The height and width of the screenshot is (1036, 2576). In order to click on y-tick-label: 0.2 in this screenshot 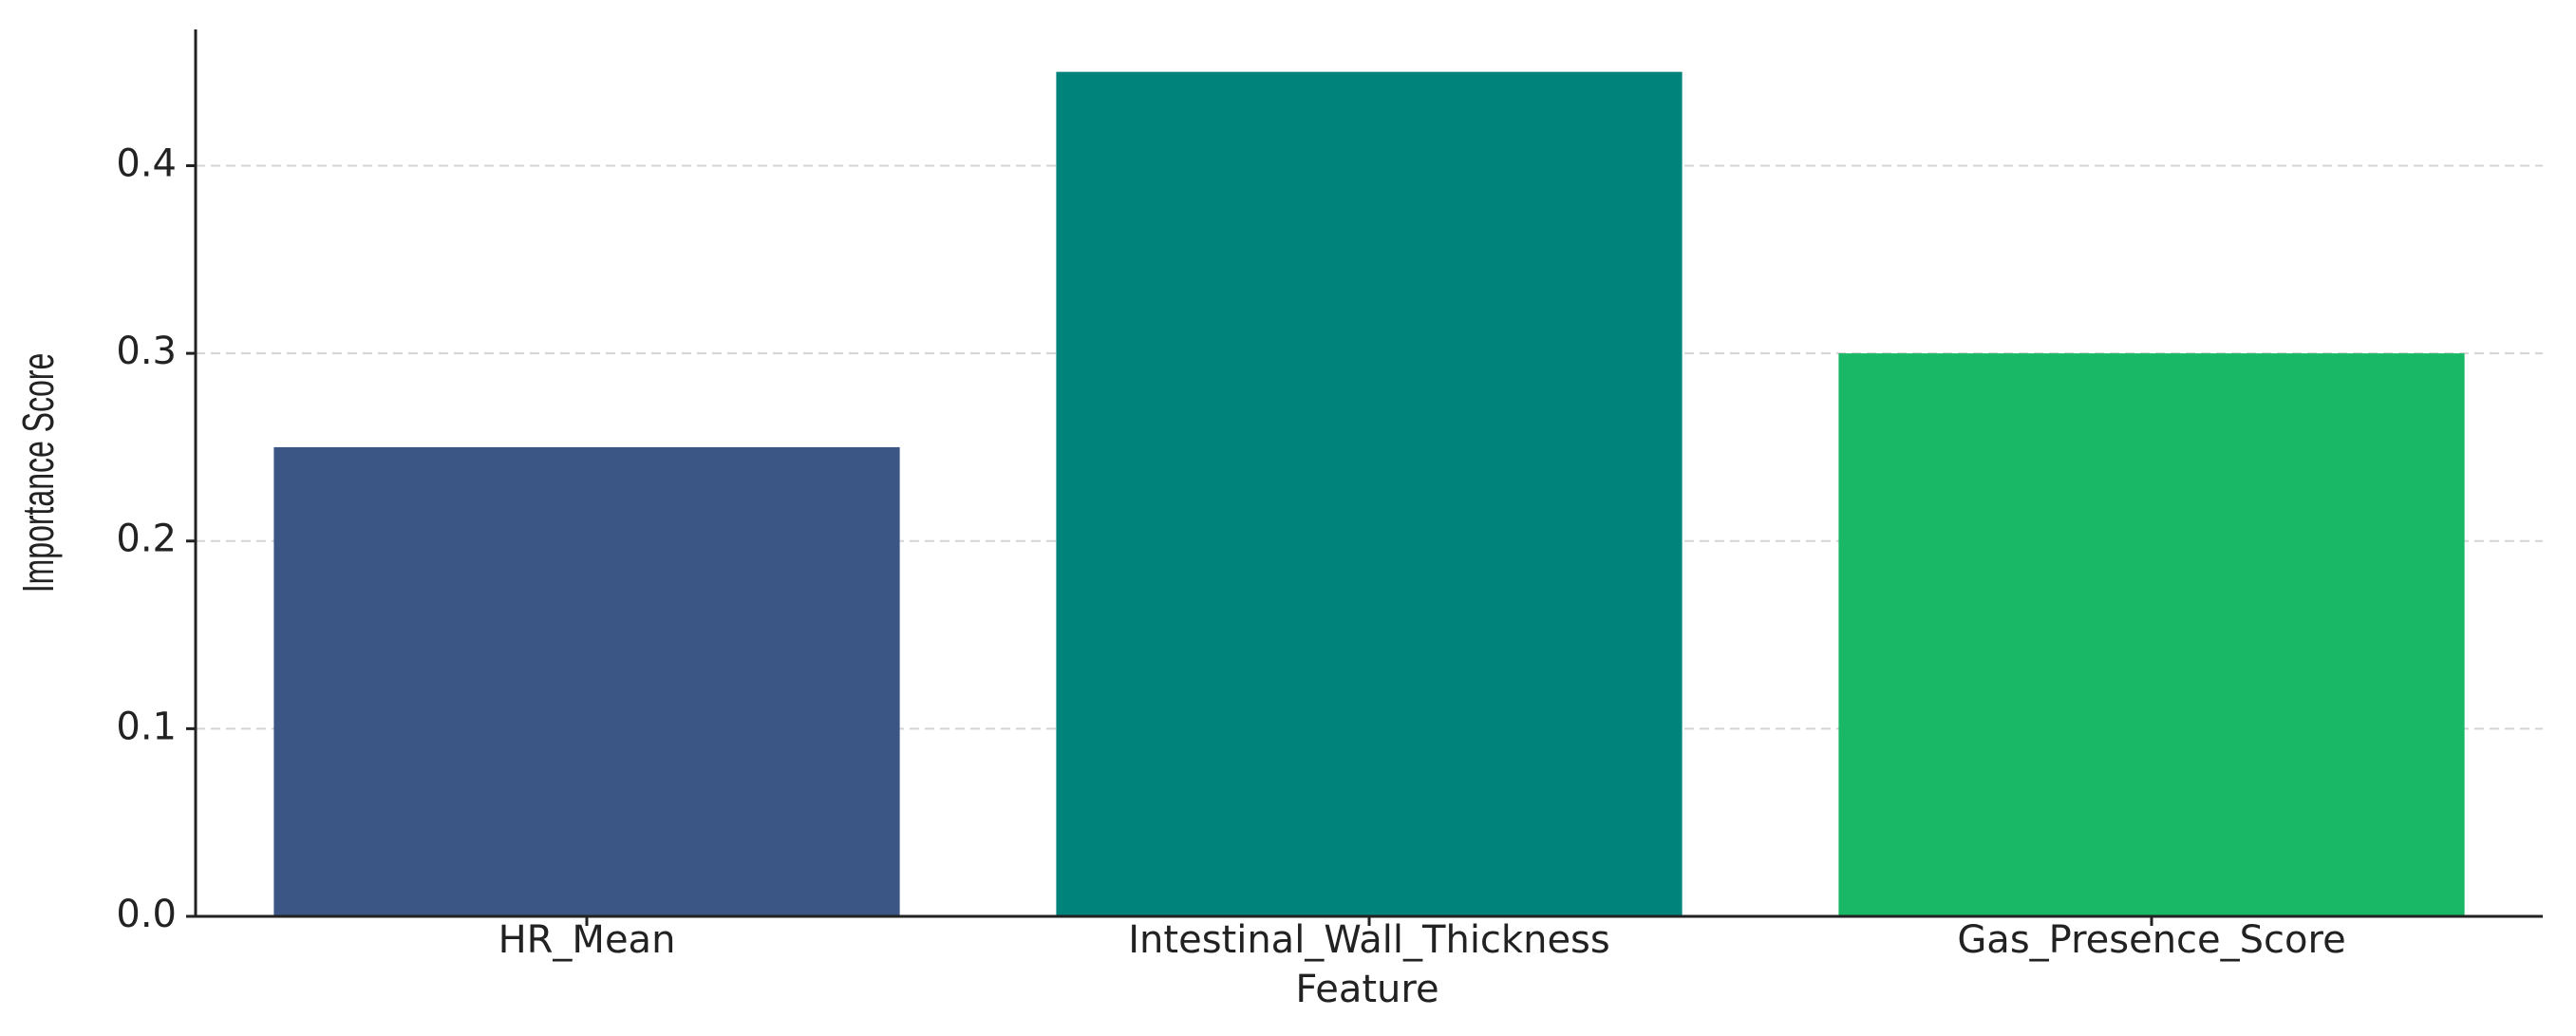, I will do `click(146, 539)`.